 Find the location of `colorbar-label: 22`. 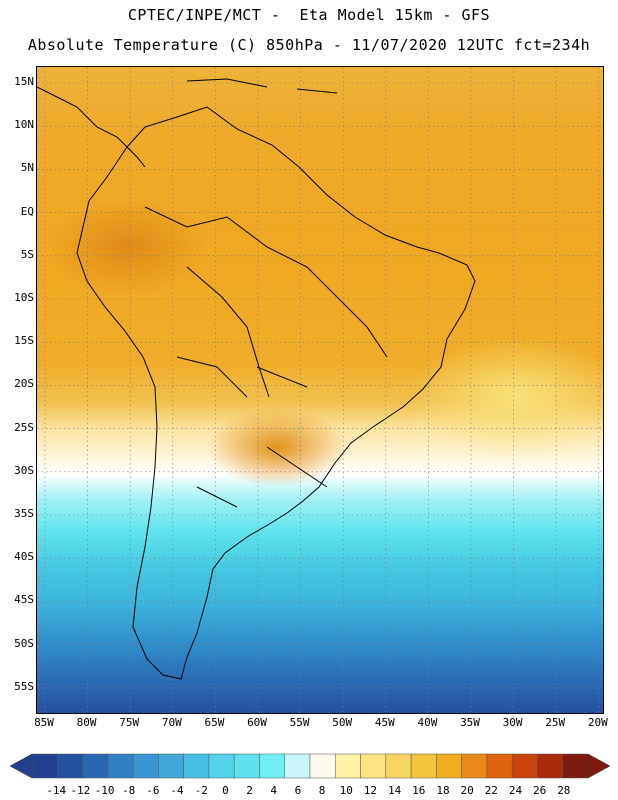

colorbar-label: 22 is located at coordinates (491, 790).